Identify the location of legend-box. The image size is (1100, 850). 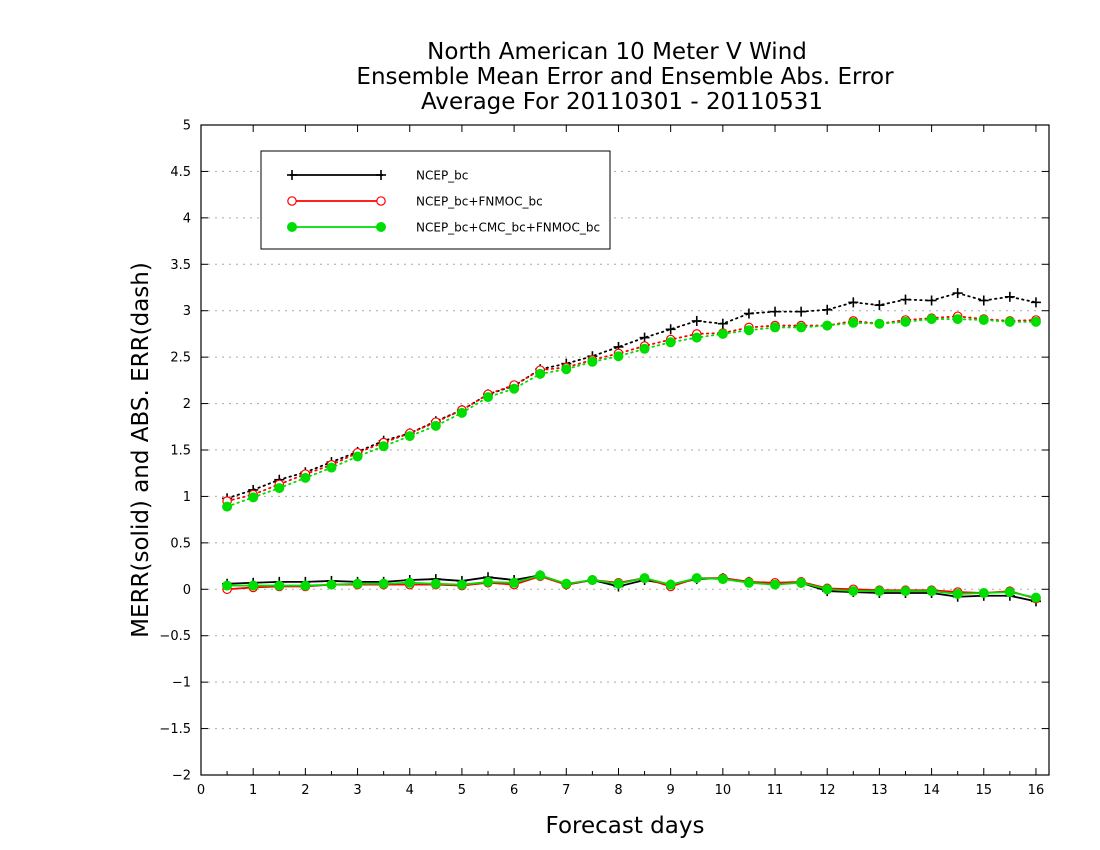
(435, 200).